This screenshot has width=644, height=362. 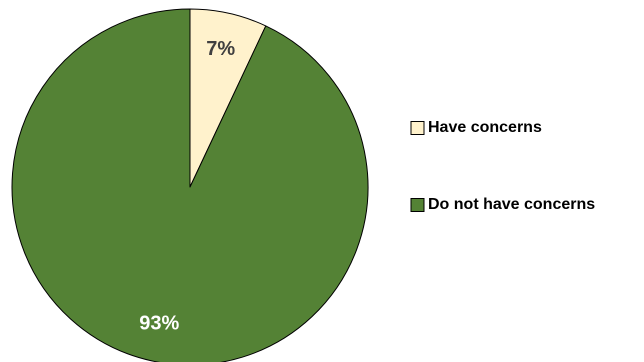 What do you see at coordinates (485, 127) in the screenshot?
I see `legend-label-have-concerns: Have concerns` at bounding box center [485, 127].